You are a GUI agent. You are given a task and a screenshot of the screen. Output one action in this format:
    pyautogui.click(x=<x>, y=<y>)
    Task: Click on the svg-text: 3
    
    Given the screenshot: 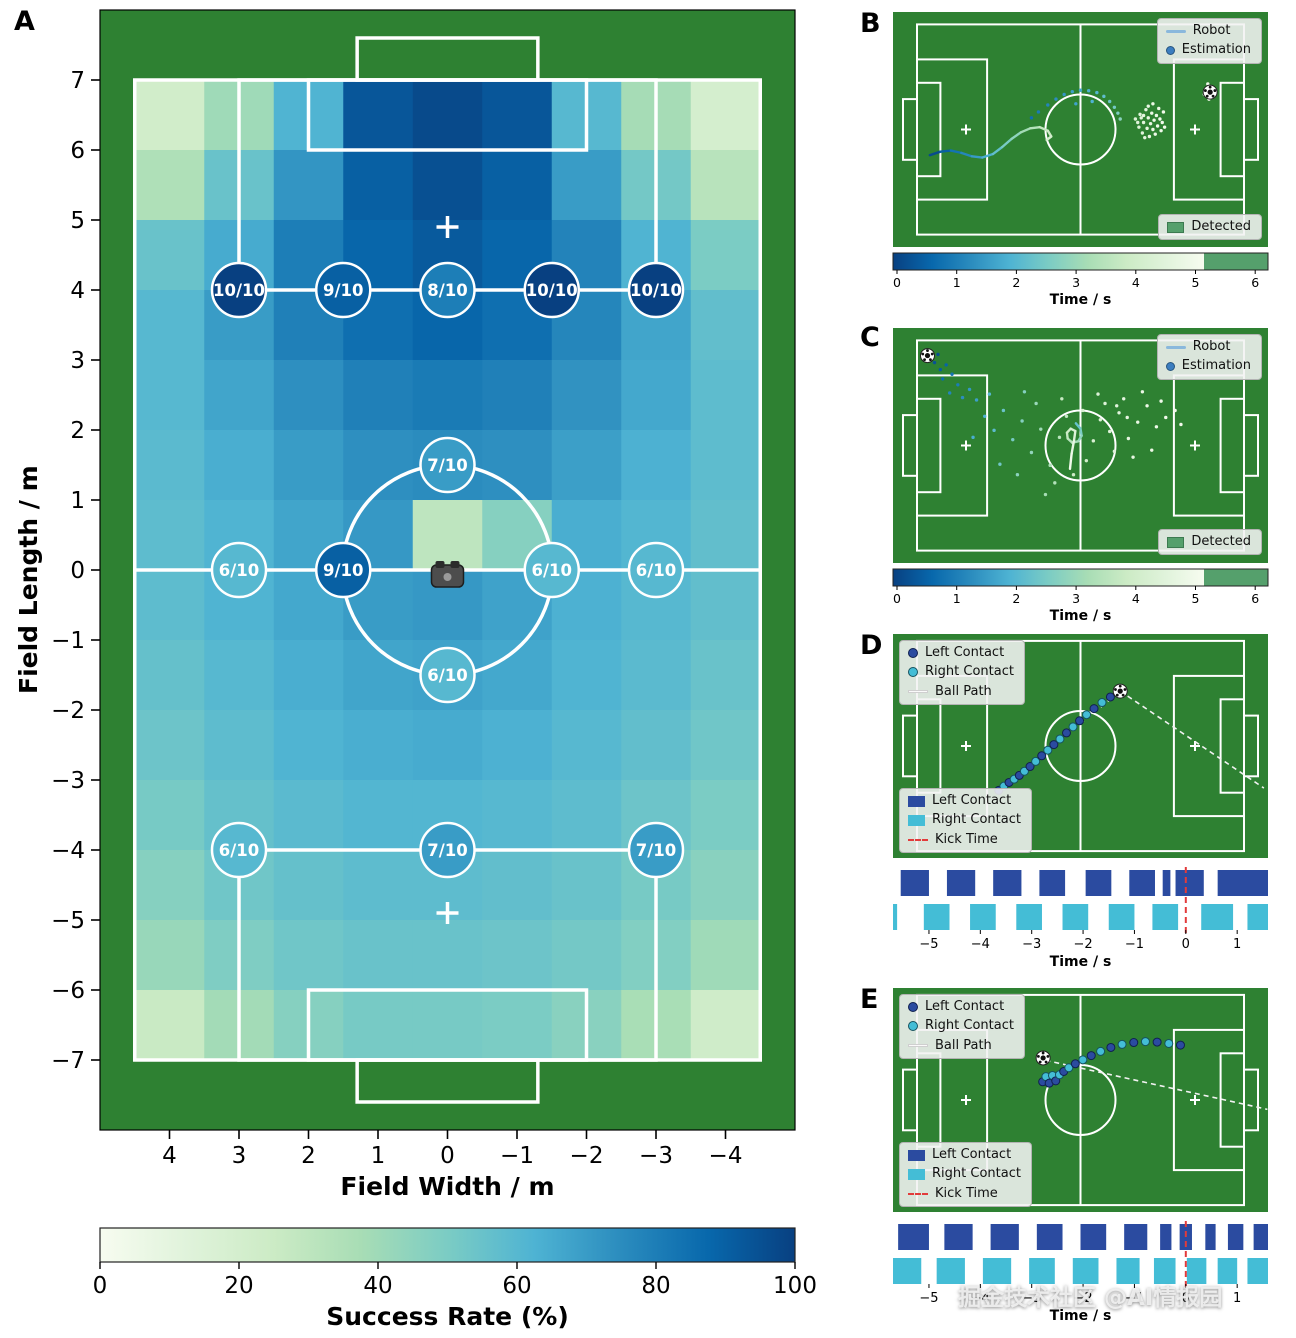 What is the action you would take?
    pyautogui.click(x=77, y=361)
    